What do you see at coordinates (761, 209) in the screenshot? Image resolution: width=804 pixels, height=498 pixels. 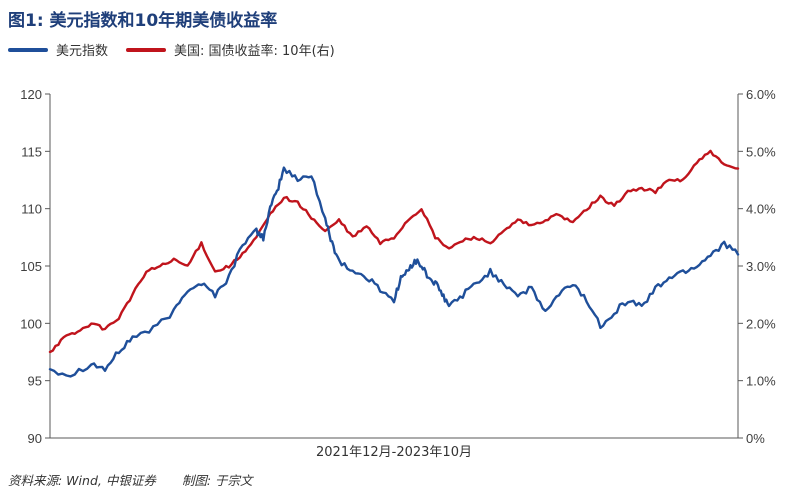 I see `y-right-tick-label: 4.0%` at bounding box center [761, 209].